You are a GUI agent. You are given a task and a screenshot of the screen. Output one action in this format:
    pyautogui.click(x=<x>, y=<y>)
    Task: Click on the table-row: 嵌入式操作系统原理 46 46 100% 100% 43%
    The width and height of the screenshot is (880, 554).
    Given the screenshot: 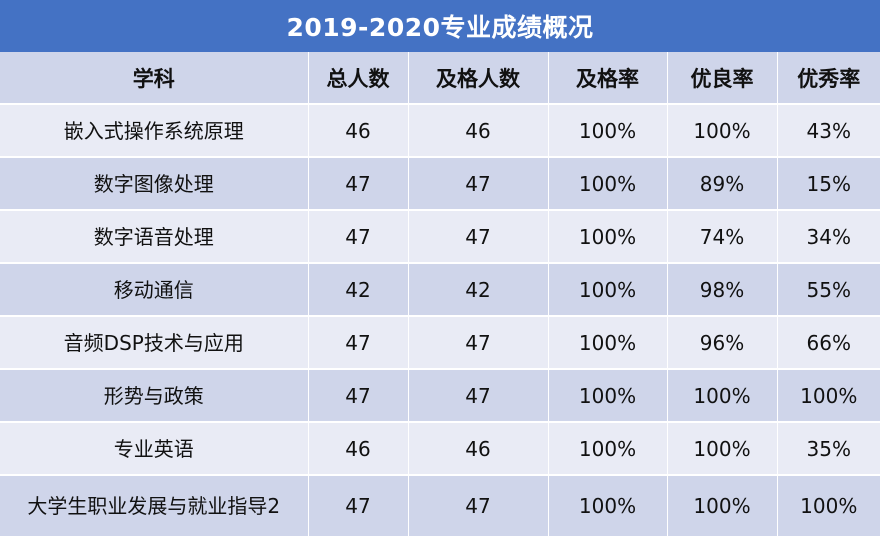 What is the action you would take?
    pyautogui.click(x=440, y=131)
    